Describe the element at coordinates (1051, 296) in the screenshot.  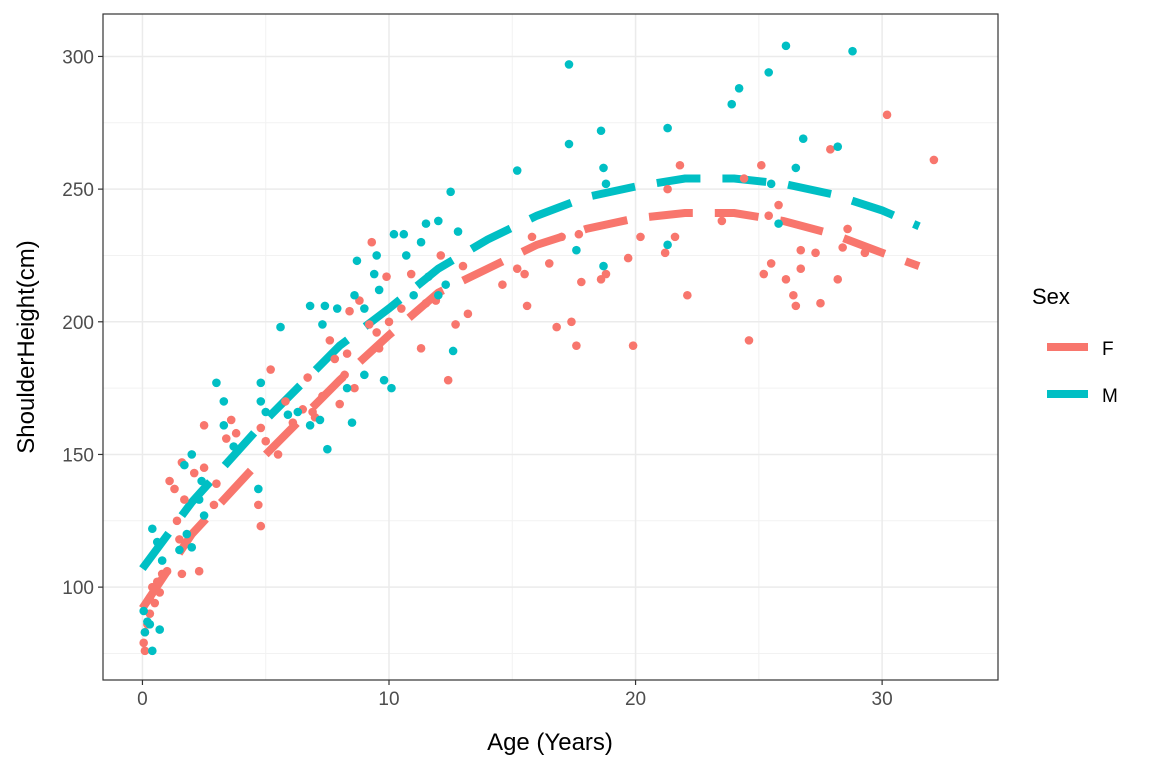
I see `legend-title: Sex` at that location.